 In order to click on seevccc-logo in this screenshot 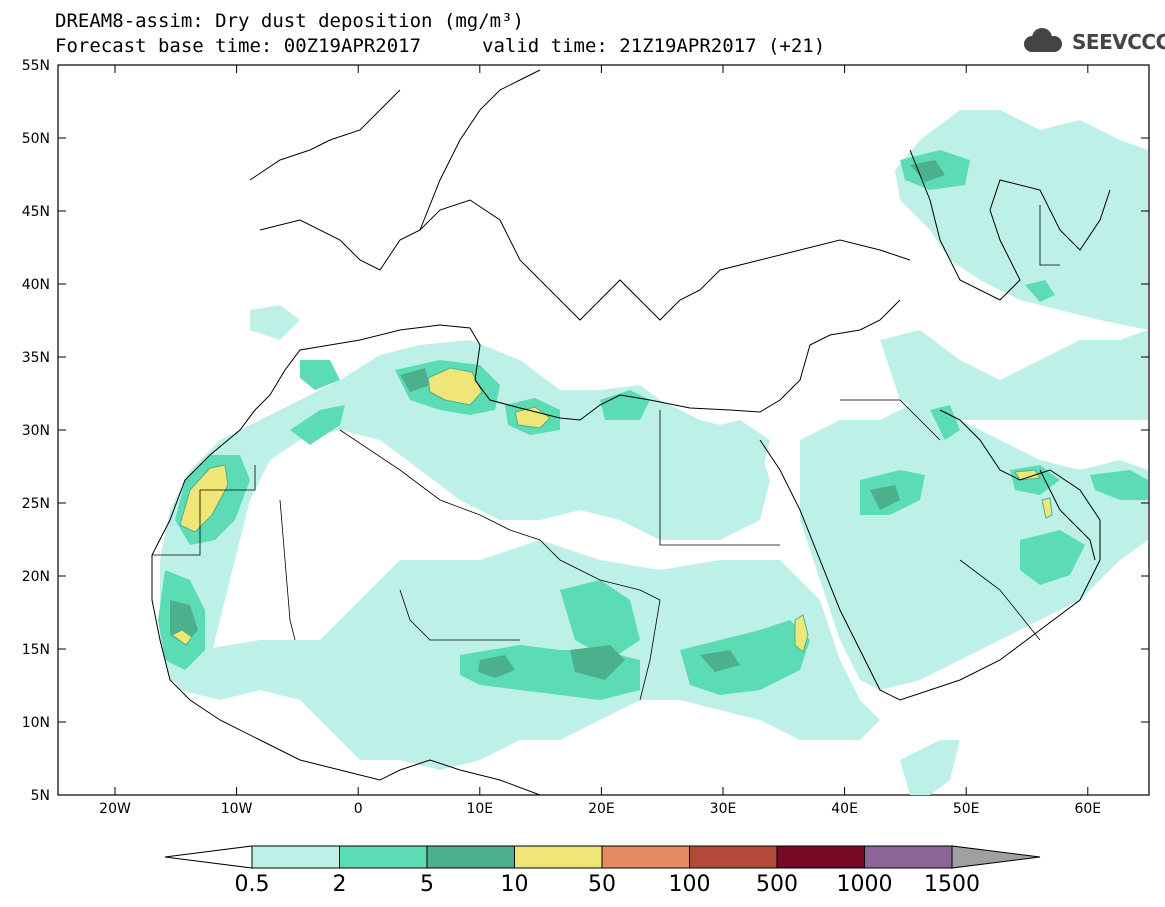, I will do `click(1043, 40)`.